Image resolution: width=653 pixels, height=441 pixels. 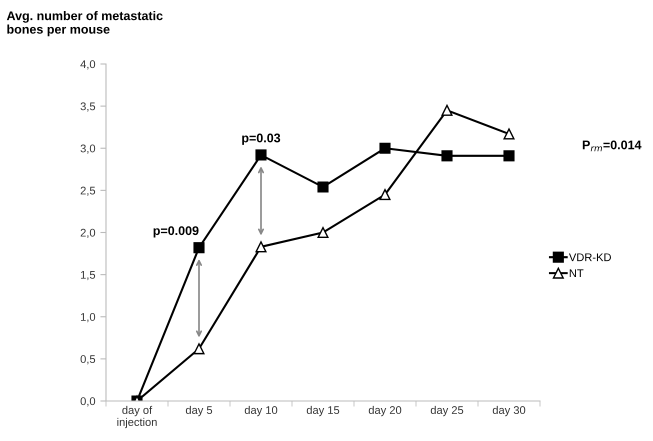 What do you see at coordinates (88, 317) in the screenshot?
I see `y-tick-label: 1,0` at bounding box center [88, 317].